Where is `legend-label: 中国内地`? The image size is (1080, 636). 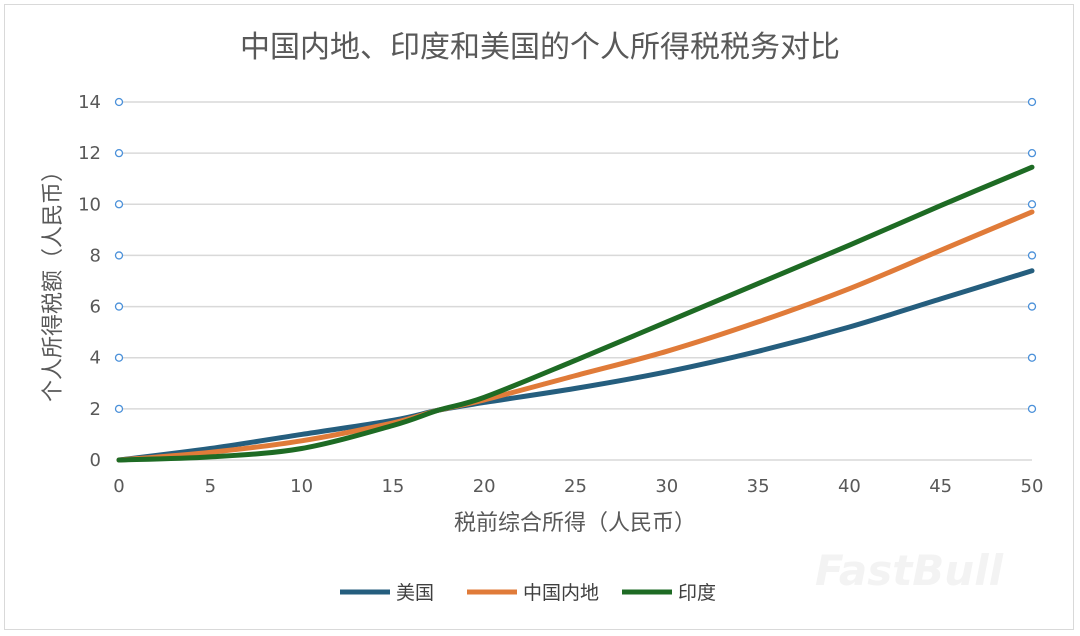
legend-label: 中国内地 is located at coordinates (561, 593).